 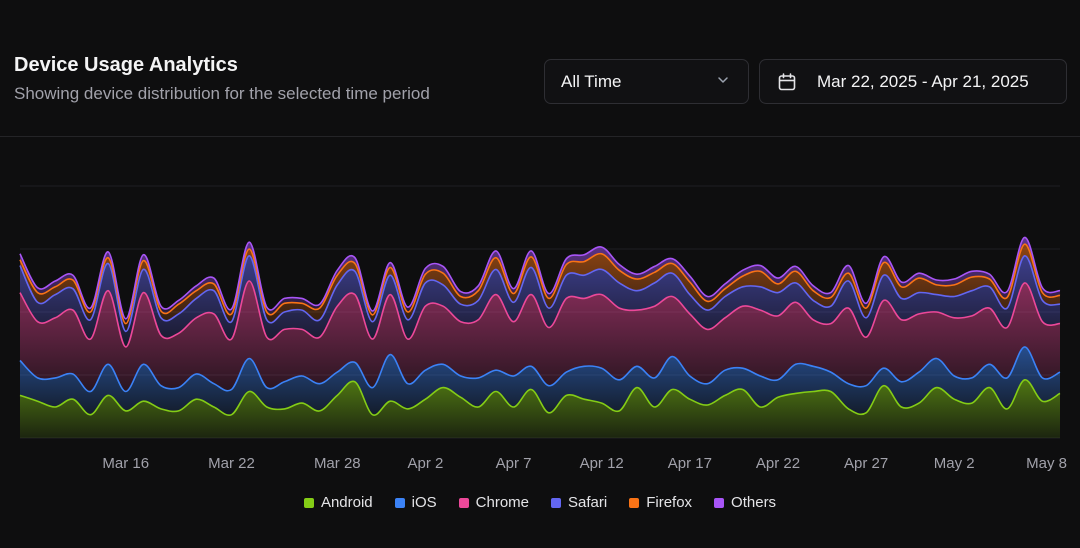 I want to click on line-others, so click(x=540, y=278).